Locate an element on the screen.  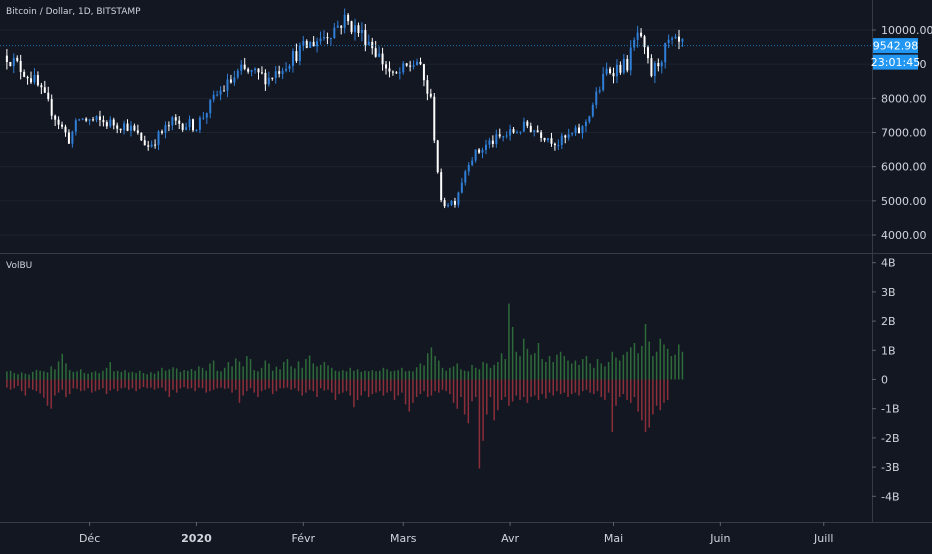
last-price-tag: 9542.98 23:01:45 is located at coordinates (895, 54).